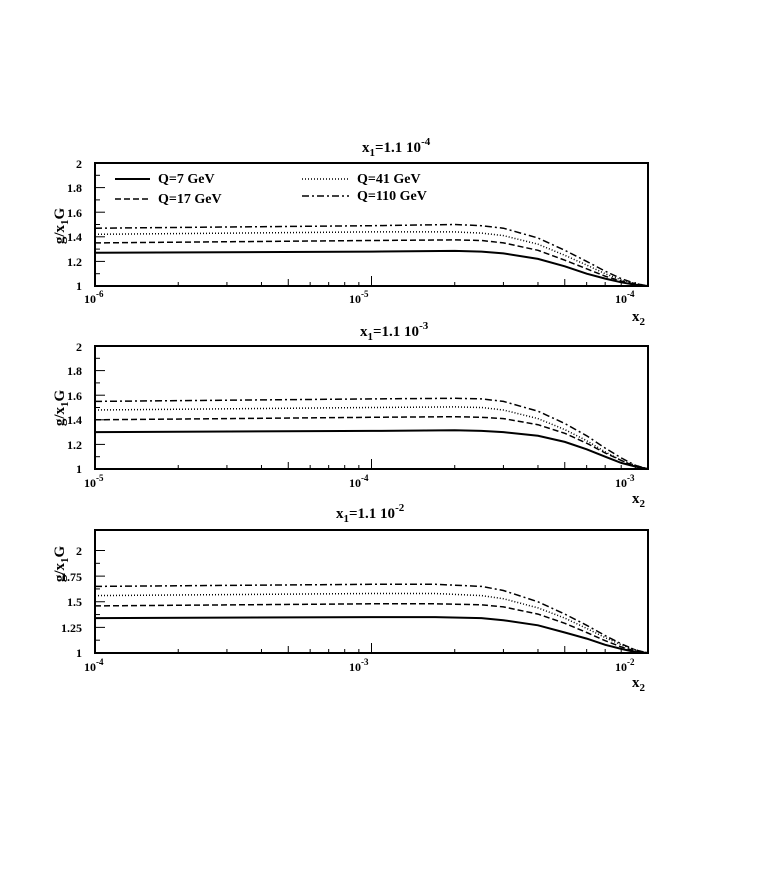 The height and width of the screenshot is (872, 763). I want to click on panel-3-series-q17, so click(371, 628).